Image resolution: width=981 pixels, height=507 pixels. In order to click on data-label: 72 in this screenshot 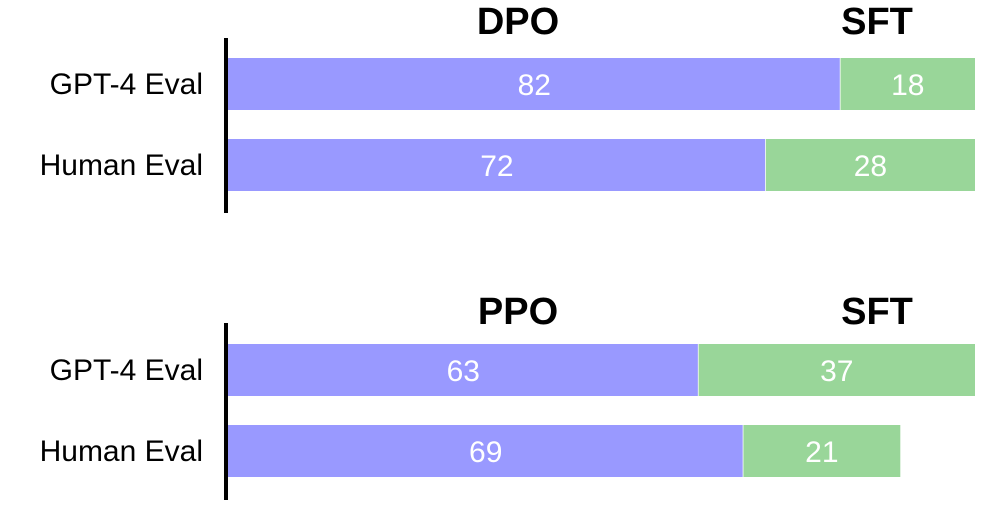, I will do `click(496, 166)`.